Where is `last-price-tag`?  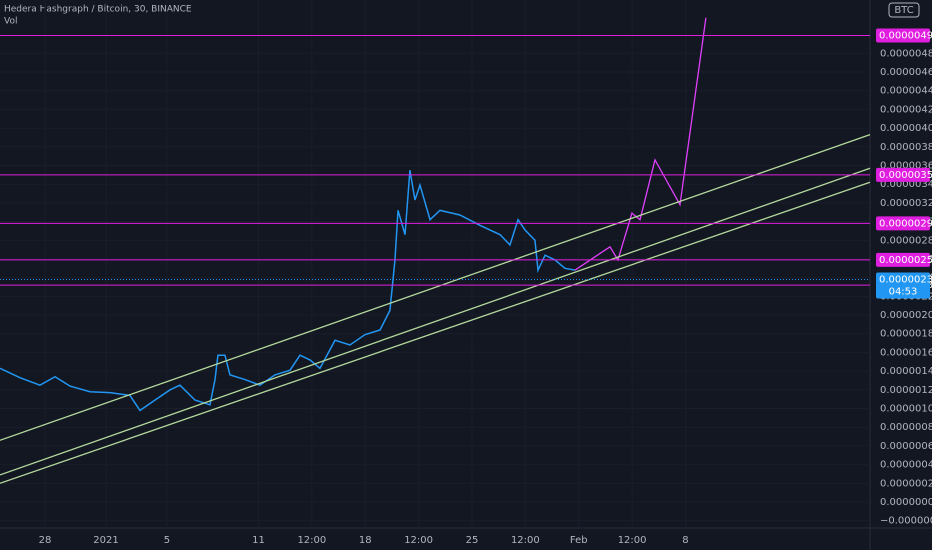 last-price-tag is located at coordinates (903, 285).